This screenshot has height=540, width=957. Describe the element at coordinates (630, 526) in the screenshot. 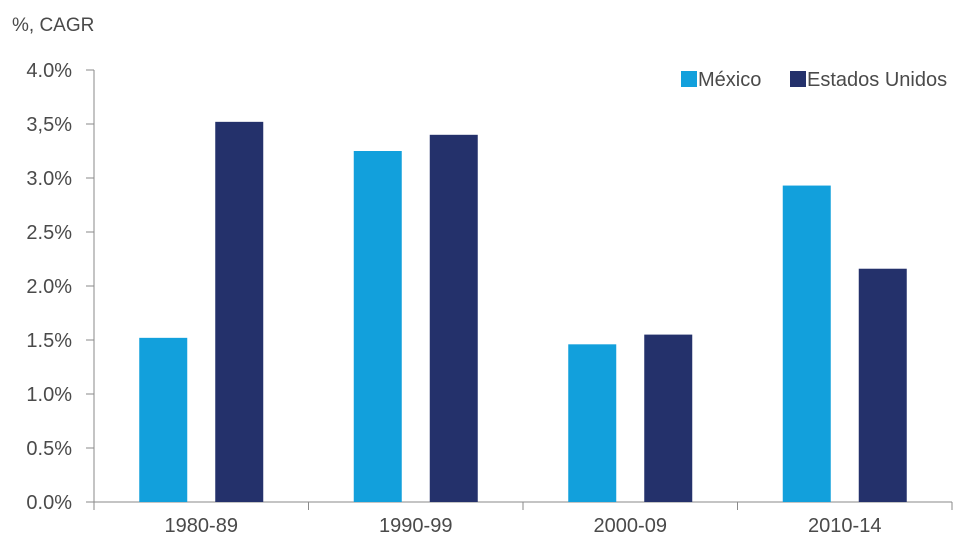

I see `x-tick-label: 2000-09` at that location.